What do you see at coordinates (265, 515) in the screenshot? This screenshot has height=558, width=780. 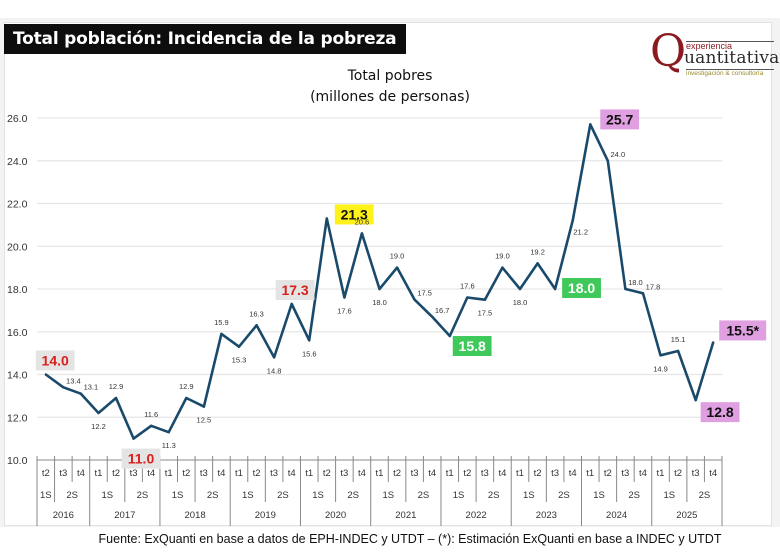 I see `year-label: 2019` at bounding box center [265, 515].